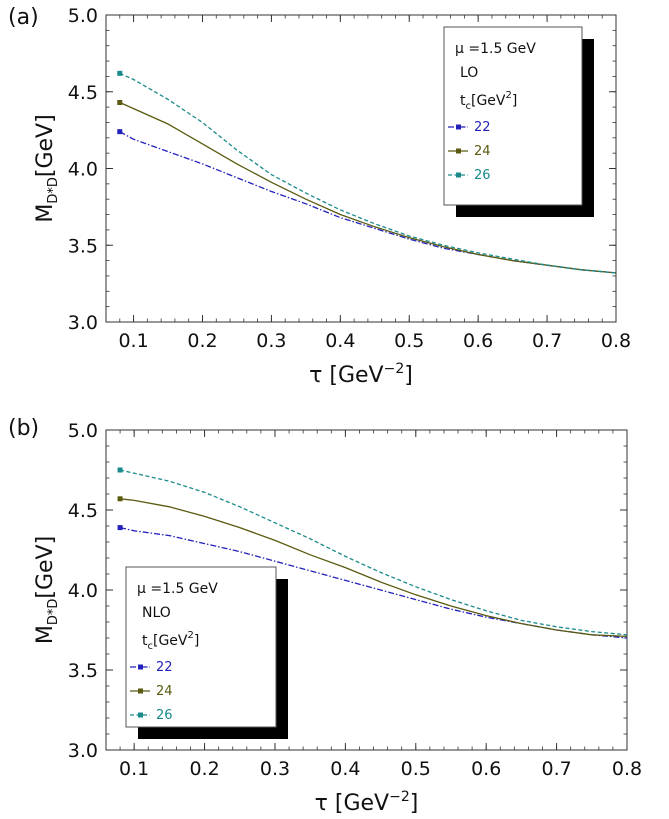 Image resolution: width=669 pixels, height=819 pixels. I want to click on x-axis-label-a: τ [GeV−2], so click(361, 374).